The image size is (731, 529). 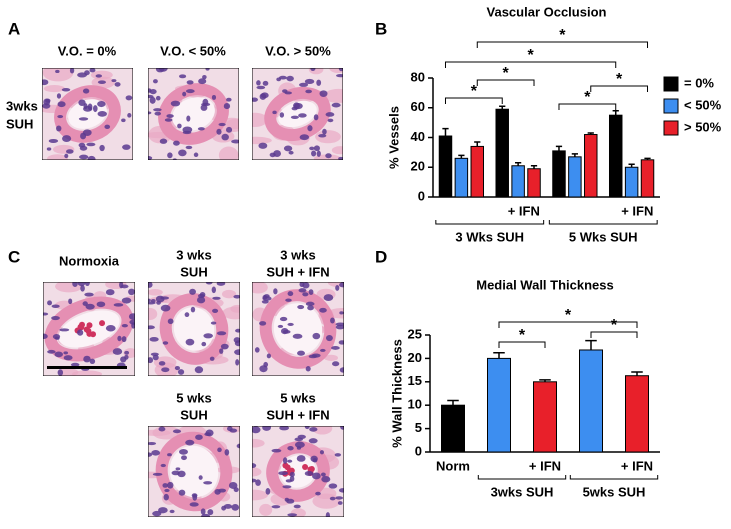 I want to click on y-tick-label: 15, so click(x=415, y=380).